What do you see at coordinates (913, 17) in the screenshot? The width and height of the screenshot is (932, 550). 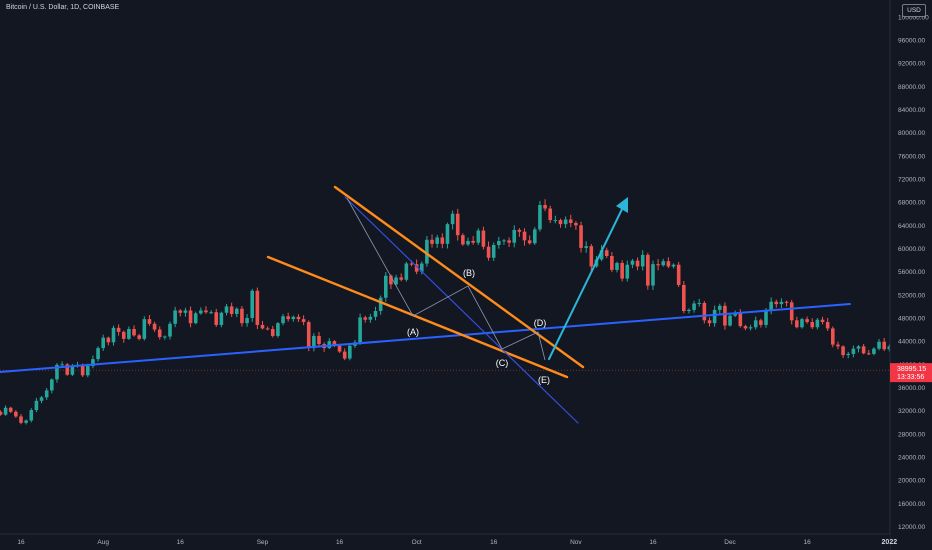 I see `price-tick-label: 100000.00` at bounding box center [913, 17].